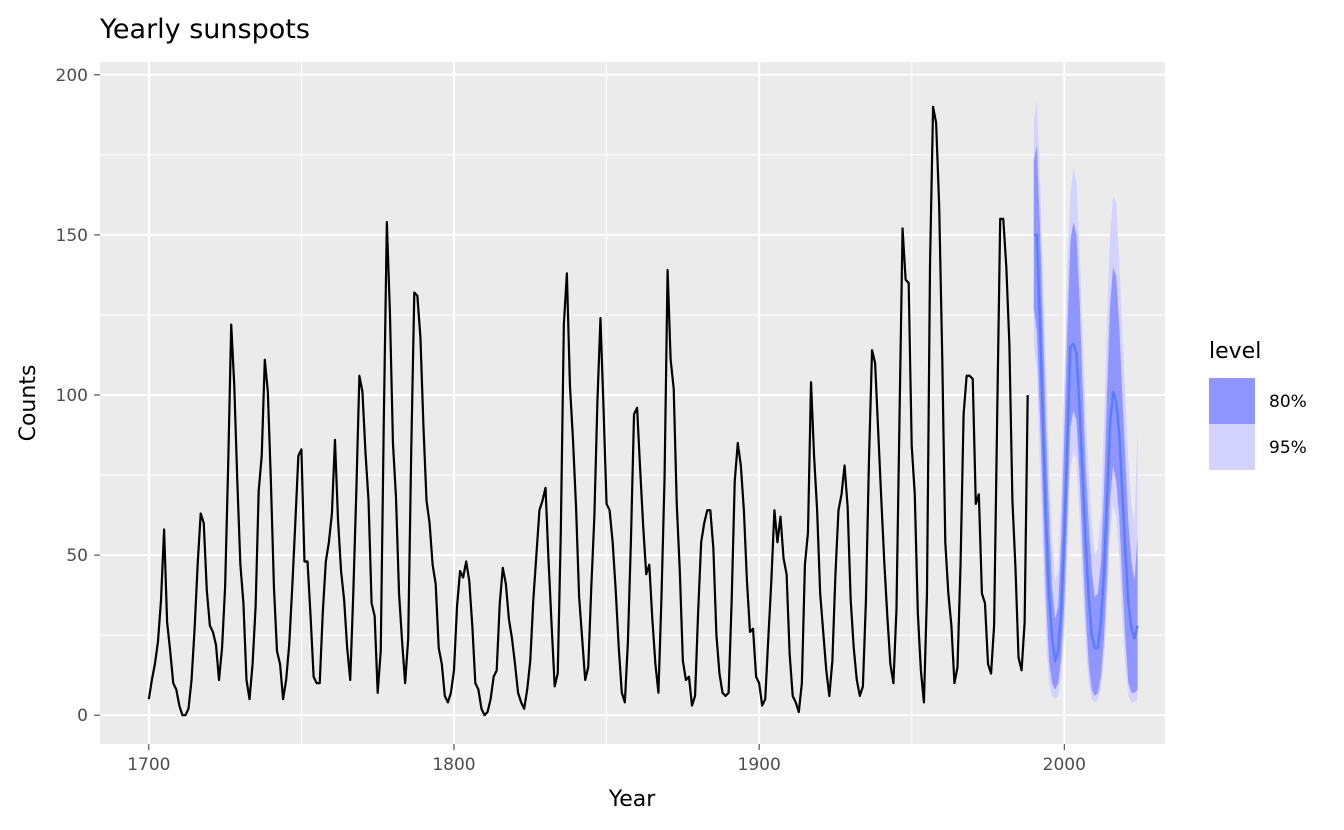 Image resolution: width=1344 pixels, height=830 pixels. What do you see at coordinates (632, 799) in the screenshot?
I see `x-axis-title: Year` at bounding box center [632, 799].